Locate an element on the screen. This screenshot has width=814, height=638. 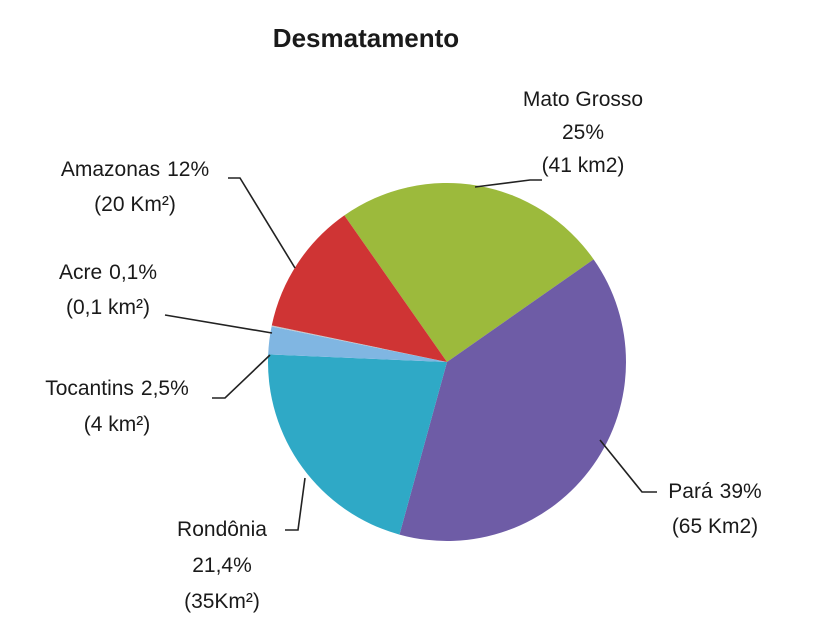
slice-label: Pará 39% is located at coordinates (714, 491).